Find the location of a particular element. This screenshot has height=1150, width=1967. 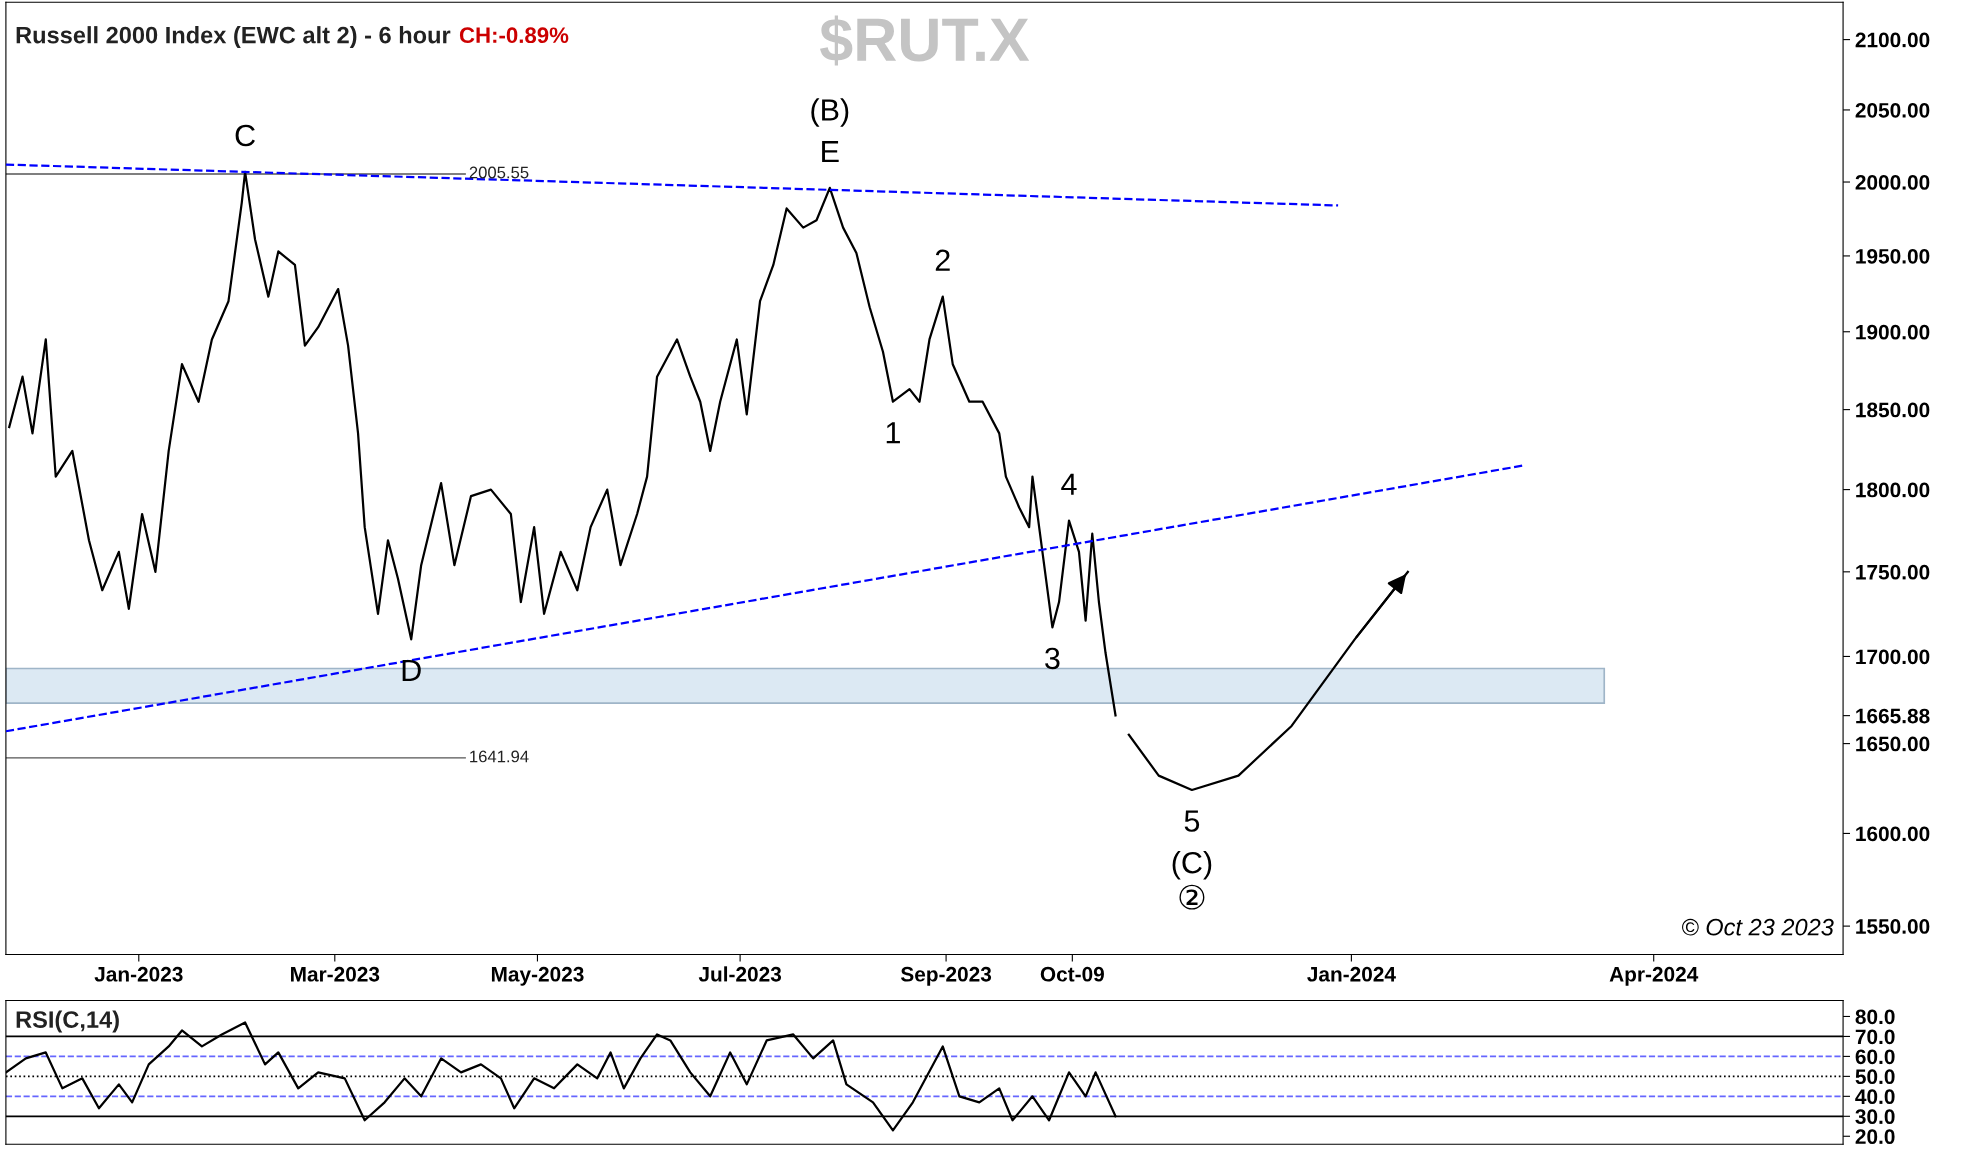

annotation: 2 is located at coordinates (942, 260).